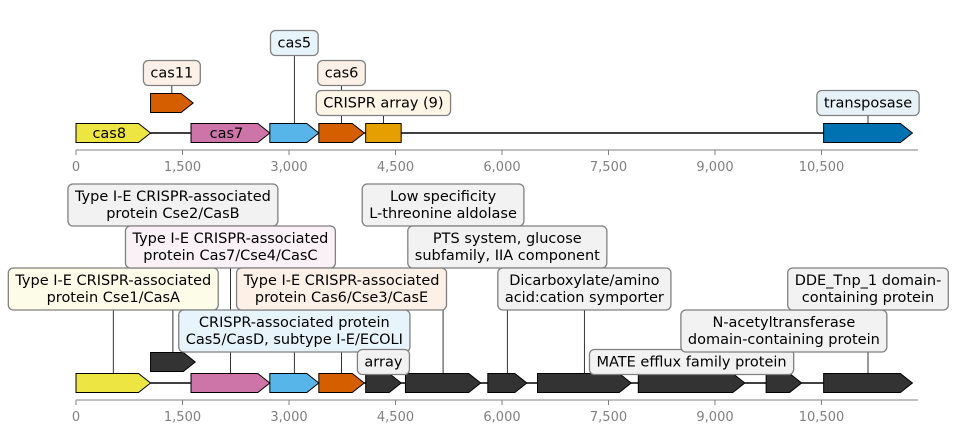 This screenshot has width=970, height=428. I want to click on gene-label: cas6, so click(342, 74).